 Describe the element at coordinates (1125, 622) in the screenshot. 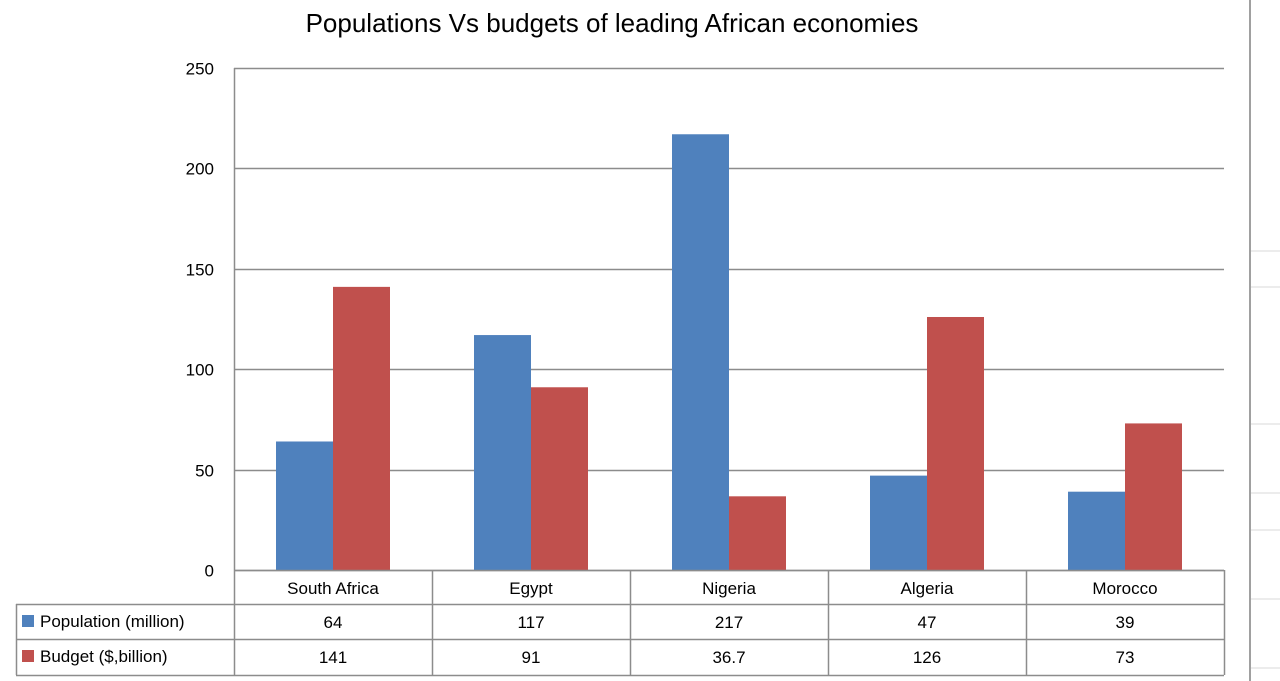

I see `data-label: 39` at that location.